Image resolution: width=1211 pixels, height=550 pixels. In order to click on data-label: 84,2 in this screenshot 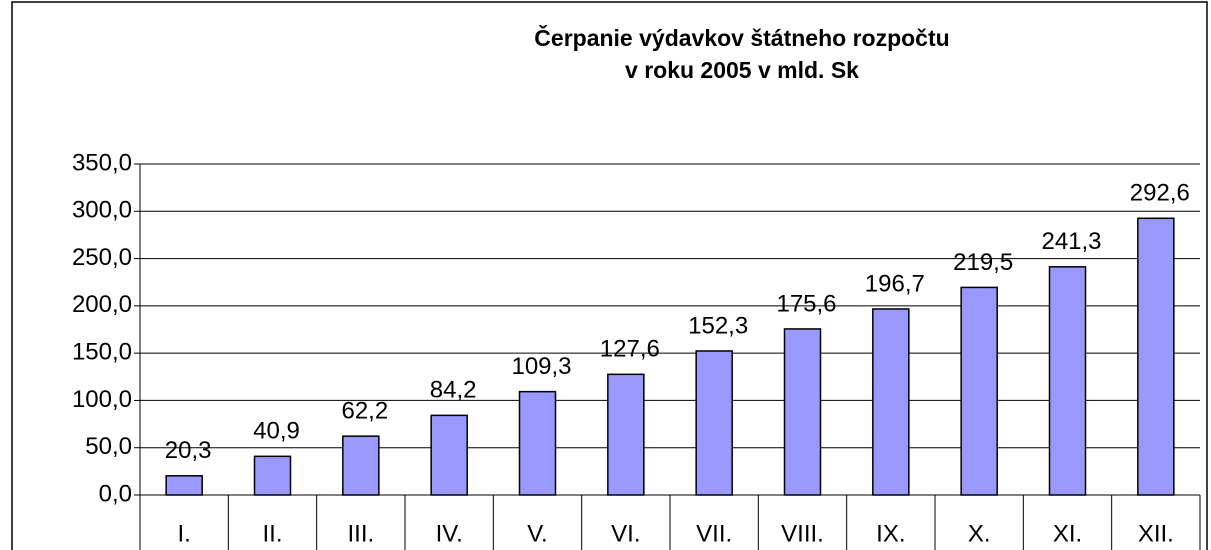, I will do `click(453, 390)`.